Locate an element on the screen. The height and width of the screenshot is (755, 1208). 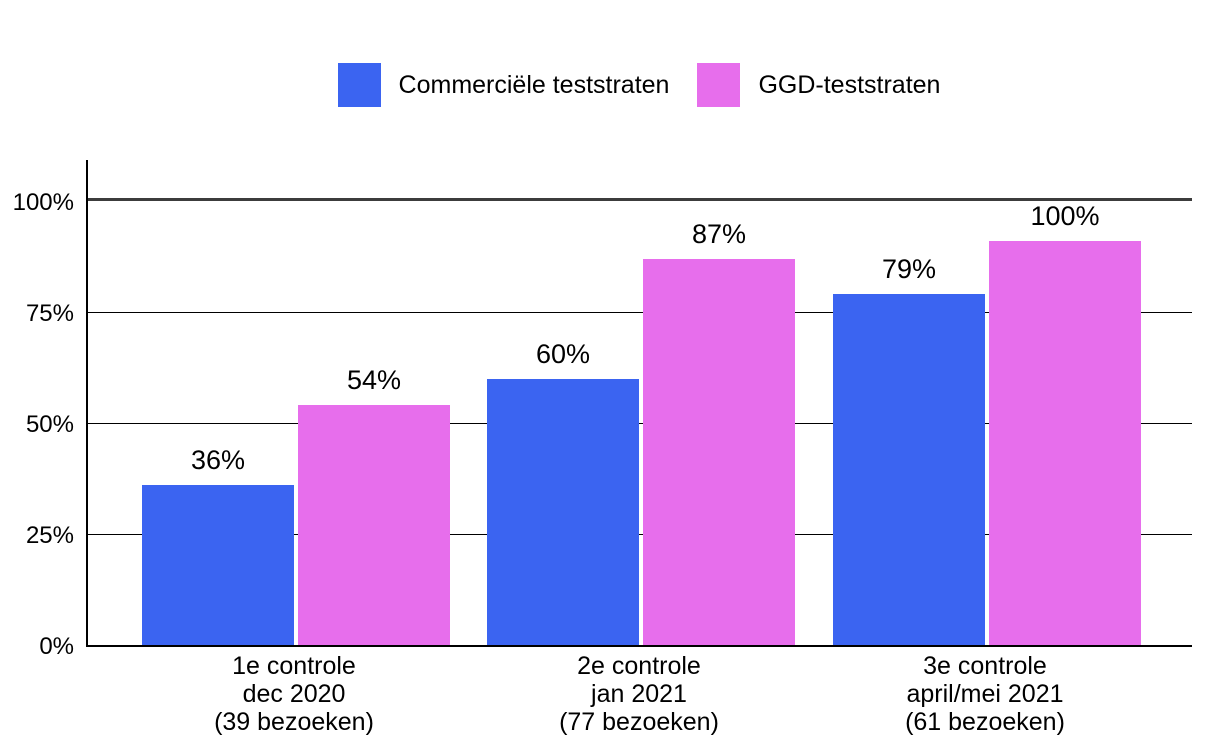
legend-item-commercial: Commerciële teststraten is located at coordinates (503, 85).